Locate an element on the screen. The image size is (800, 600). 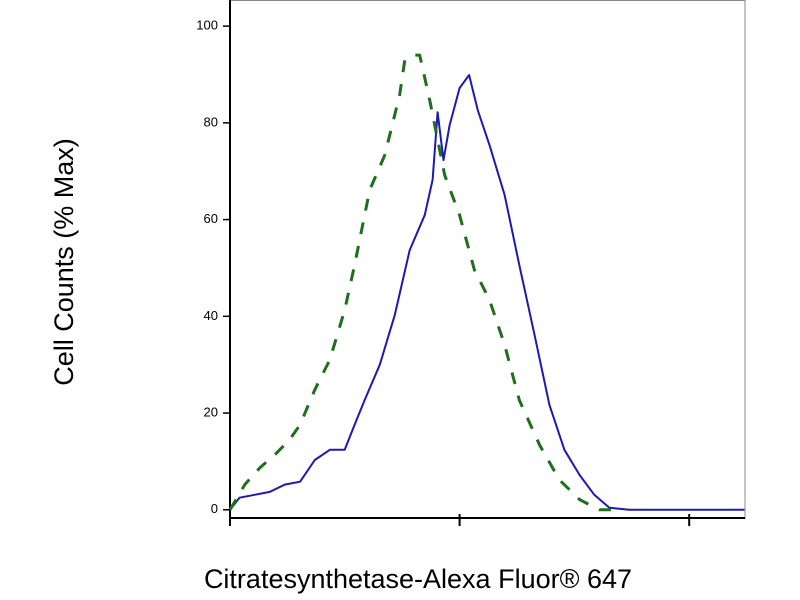
y-tick-label: 0 is located at coordinates (214, 508).